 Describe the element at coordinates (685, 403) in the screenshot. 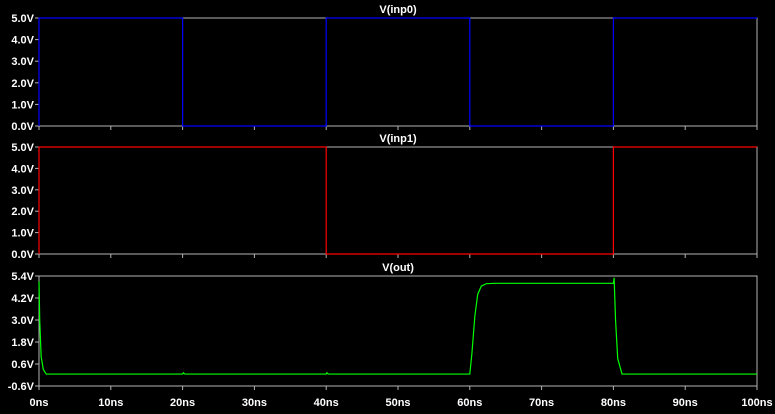

I see `x-tick-label: 90ns` at that location.